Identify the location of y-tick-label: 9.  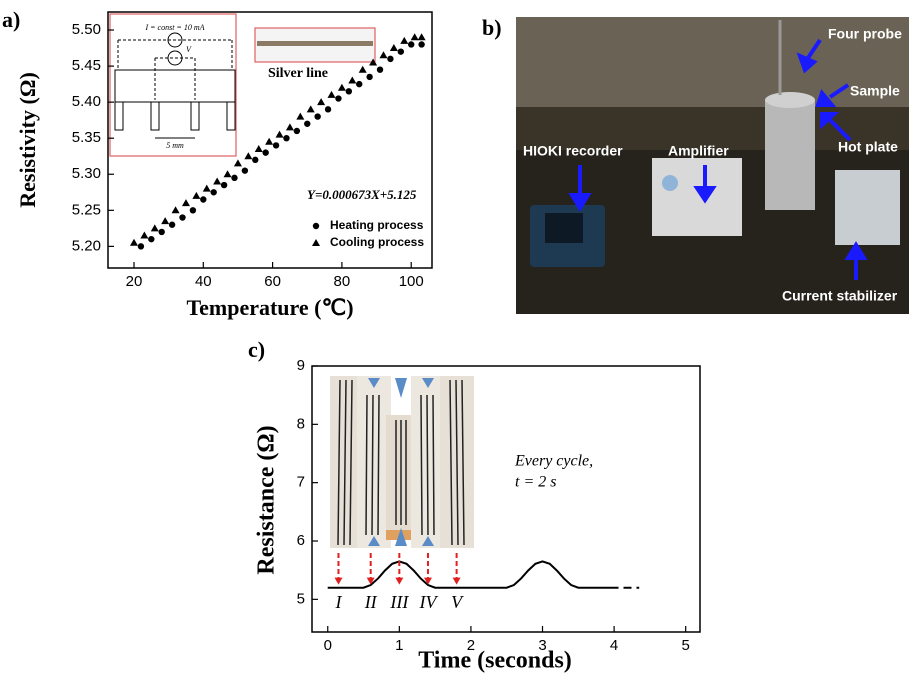
(301, 365).